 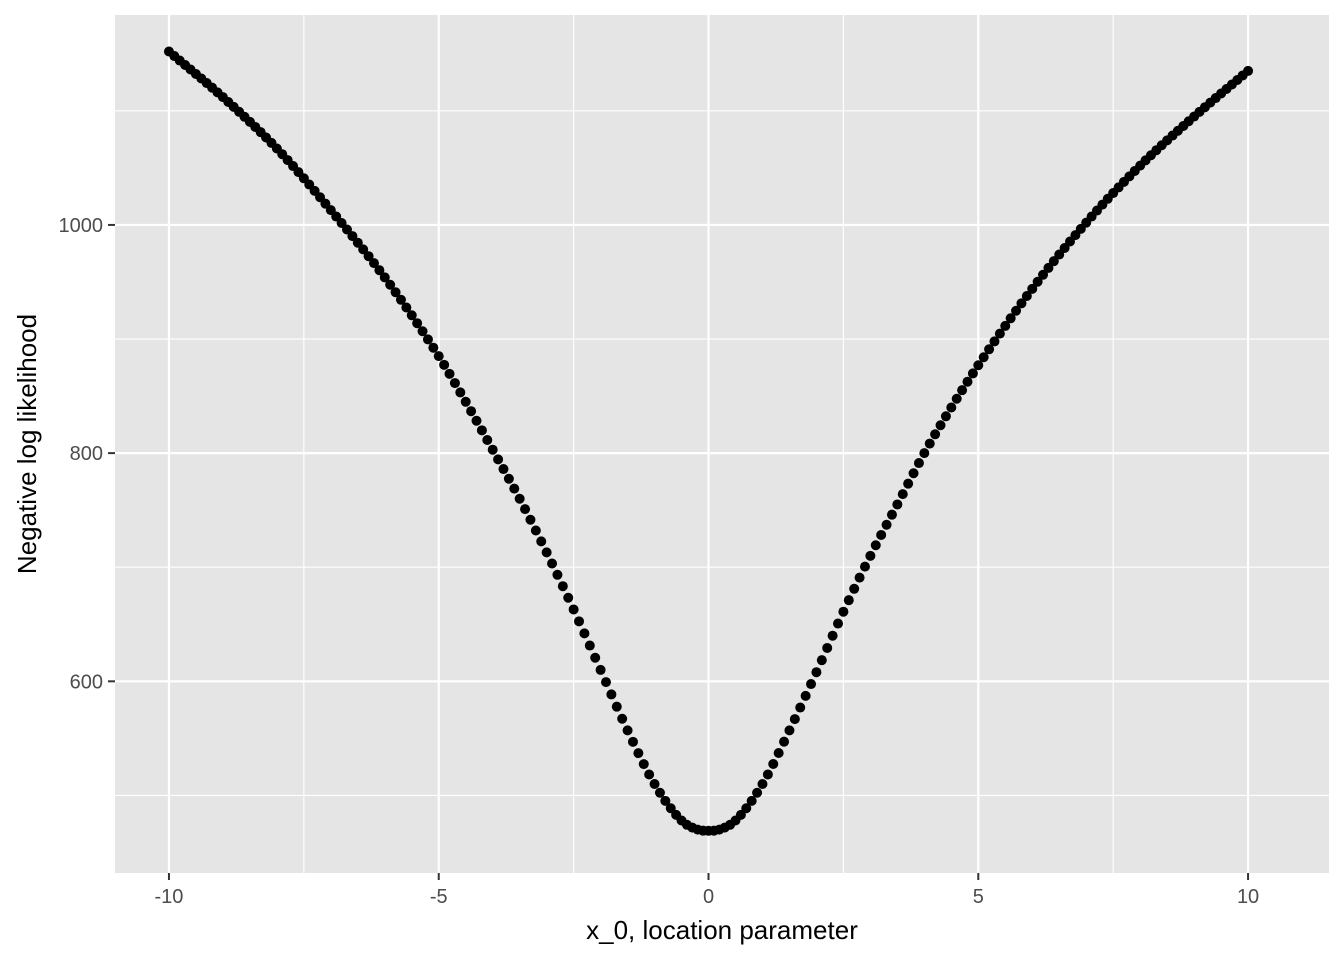 What do you see at coordinates (87, 454) in the screenshot?
I see `y-axis: 600 800 1000` at bounding box center [87, 454].